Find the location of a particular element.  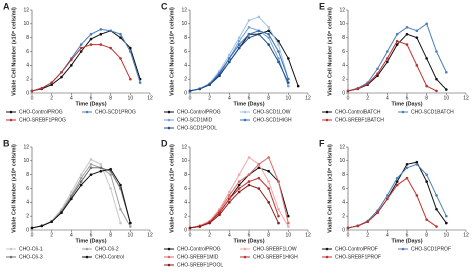

legend-label: CHO-C6-1 is located at coordinates (31, 249).